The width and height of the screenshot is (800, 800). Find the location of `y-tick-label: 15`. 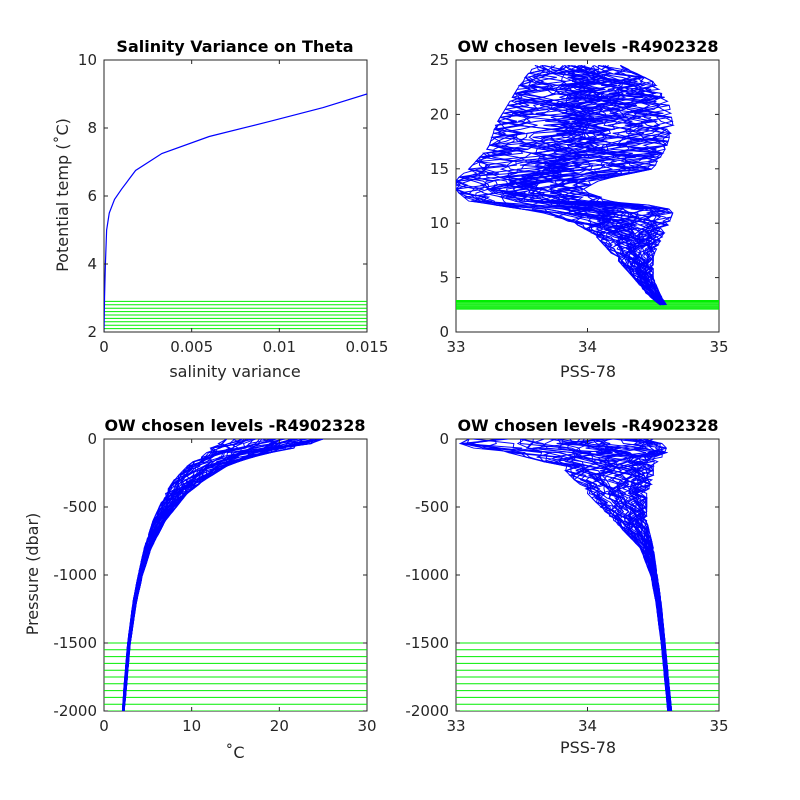

y-tick-label: 15 is located at coordinates (439, 169).